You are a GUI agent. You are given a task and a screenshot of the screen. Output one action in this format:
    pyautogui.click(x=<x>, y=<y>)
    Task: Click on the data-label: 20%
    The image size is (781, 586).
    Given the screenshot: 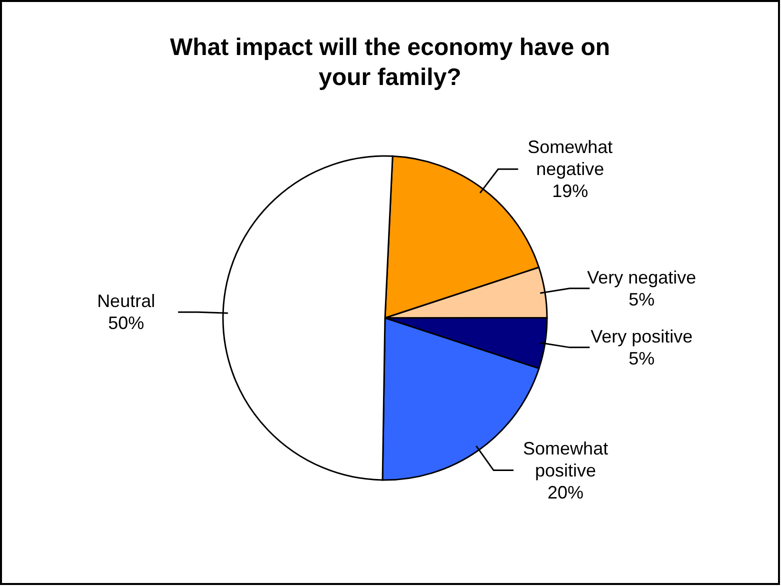 What is the action you would take?
    pyautogui.click(x=566, y=492)
    